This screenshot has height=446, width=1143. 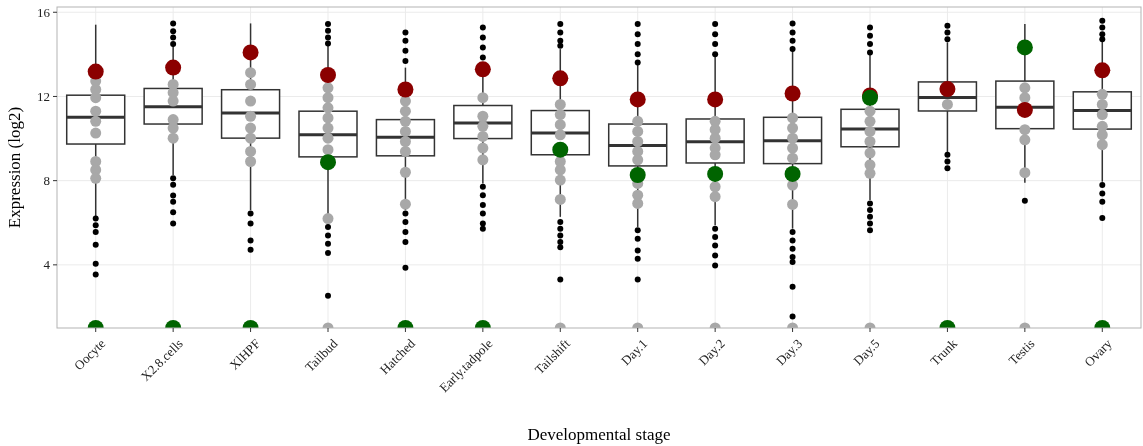 I want to click on y-tick-label: 4, so click(x=47, y=265).